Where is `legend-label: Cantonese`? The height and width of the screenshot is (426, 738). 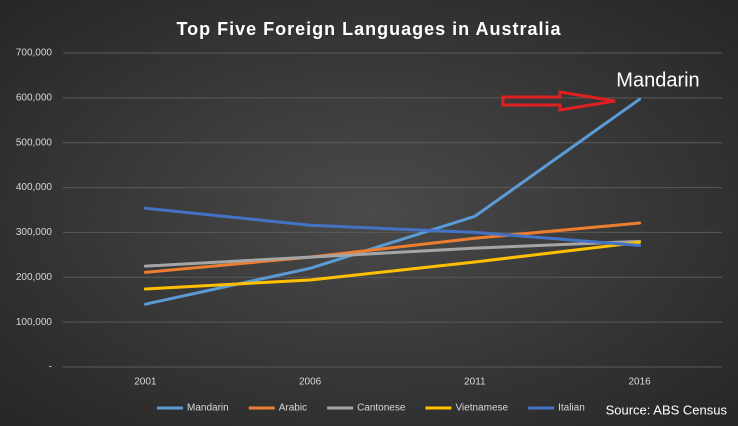 legend-label: Cantonese is located at coordinates (381, 408).